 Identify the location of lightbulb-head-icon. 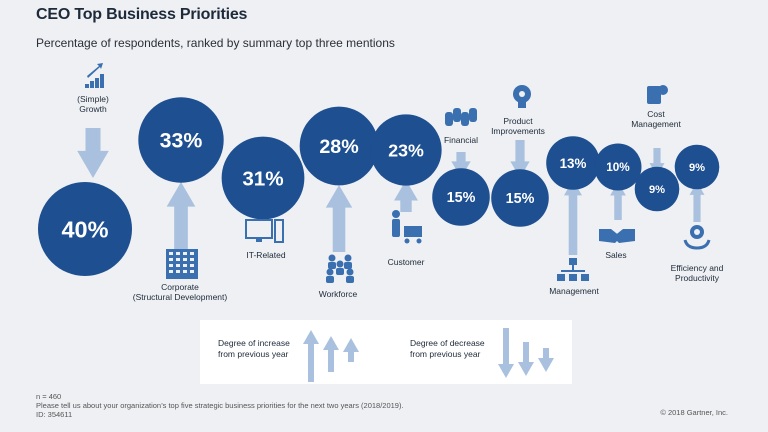
(522, 96).